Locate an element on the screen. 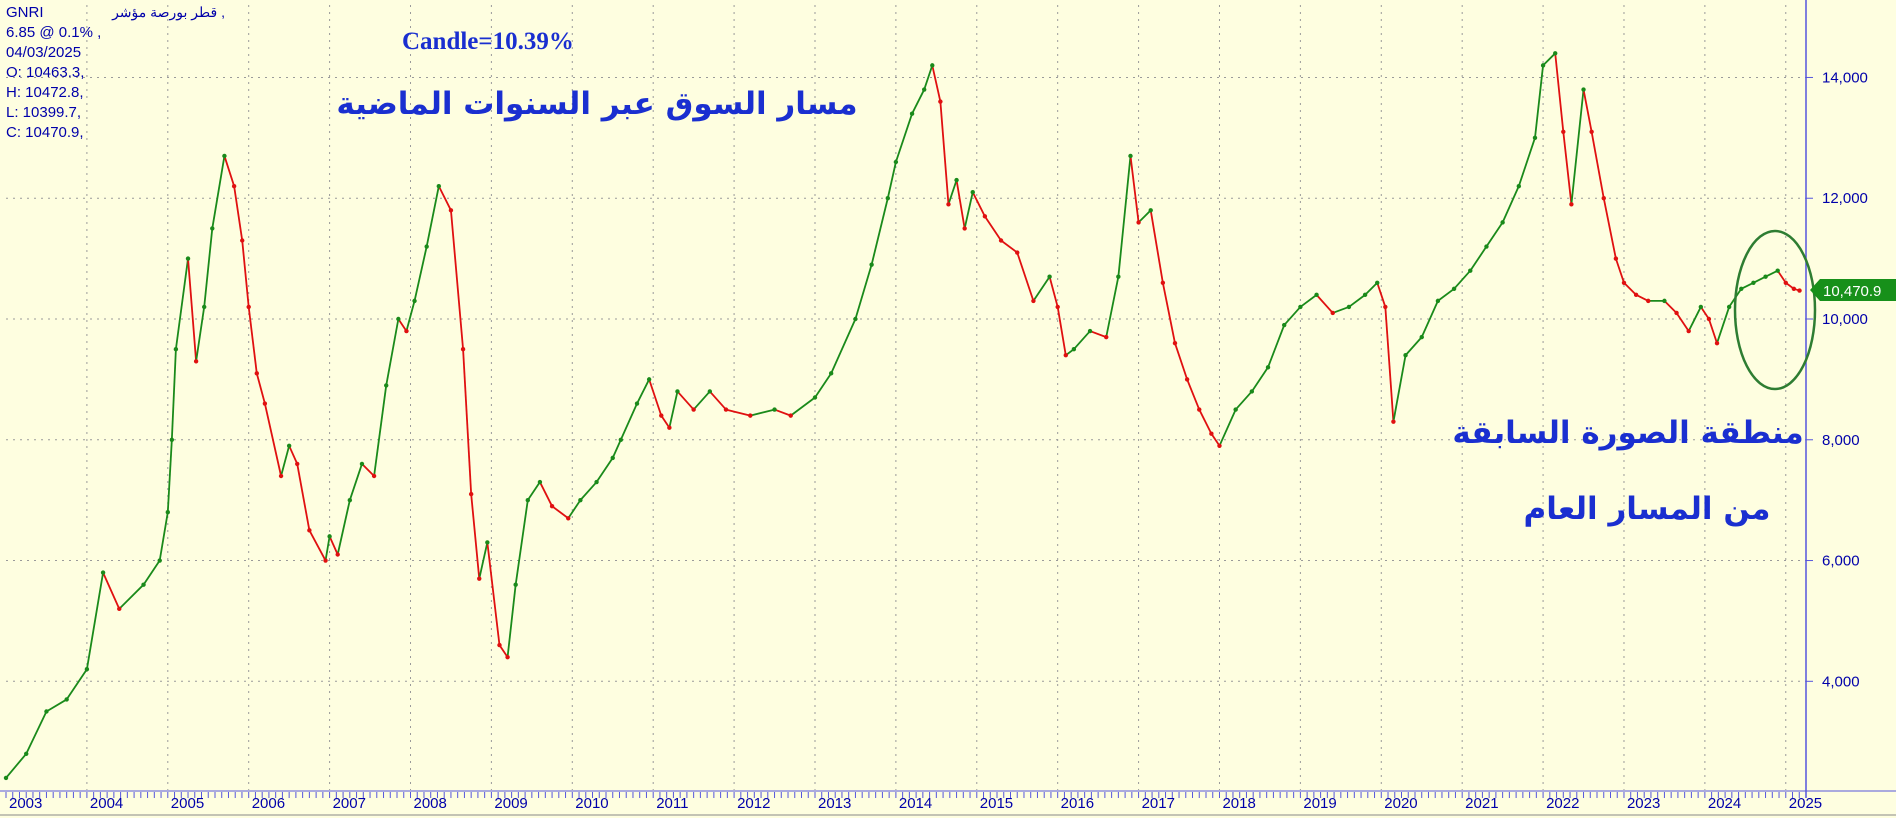  date-text: 04/03/2025 is located at coordinates (43, 52).